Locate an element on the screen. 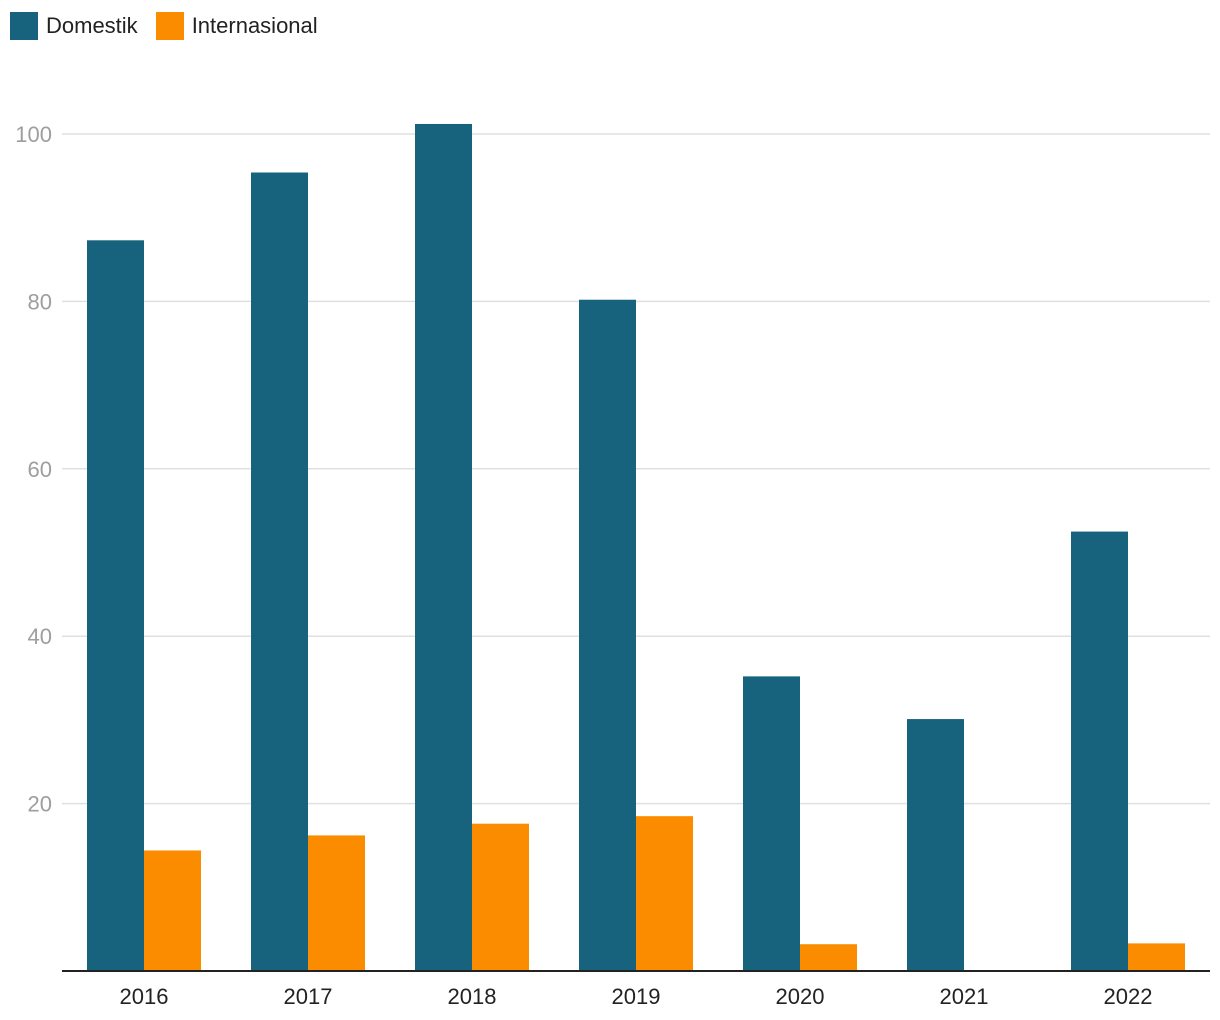  bar-domestik-2020 is located at coordinates (771, 823).